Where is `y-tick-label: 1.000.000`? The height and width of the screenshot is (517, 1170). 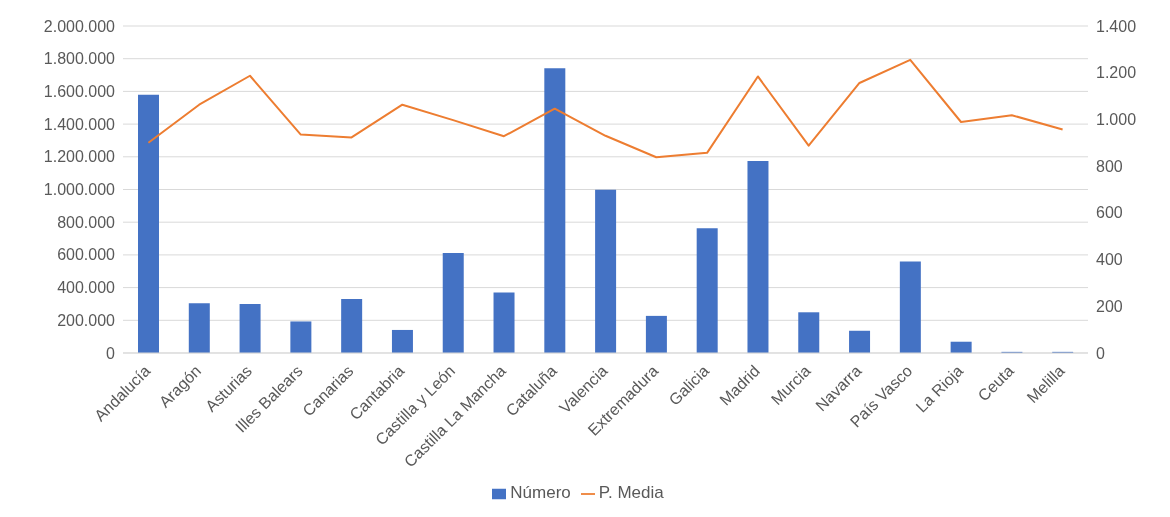
y-tick-label: 1.000.000 is located at coordinates (79, 189).